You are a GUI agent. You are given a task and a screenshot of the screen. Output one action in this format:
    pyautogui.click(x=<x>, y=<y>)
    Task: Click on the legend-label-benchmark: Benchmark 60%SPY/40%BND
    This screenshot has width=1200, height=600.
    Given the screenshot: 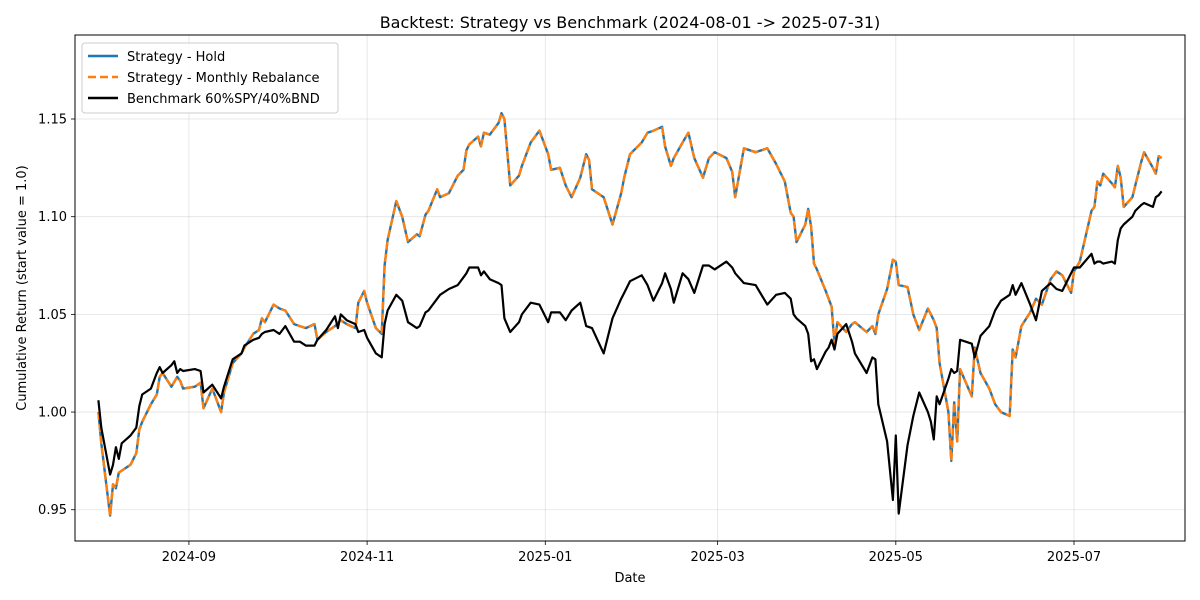 What is the action you would take?
    pyautogui.click(x=223, y=99)
    